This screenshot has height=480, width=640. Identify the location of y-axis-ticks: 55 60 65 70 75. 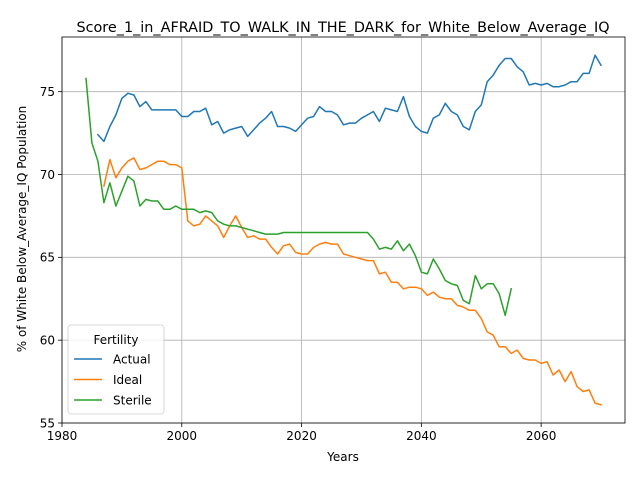
(51, 257).